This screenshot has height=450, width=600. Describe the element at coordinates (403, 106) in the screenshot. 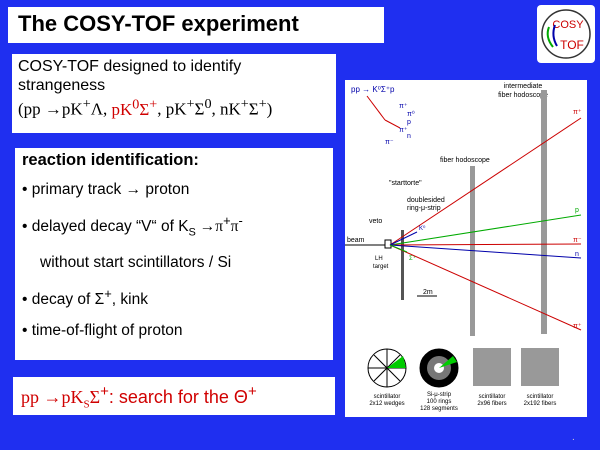

I see `fig-decay-0: π⁺` at that location.